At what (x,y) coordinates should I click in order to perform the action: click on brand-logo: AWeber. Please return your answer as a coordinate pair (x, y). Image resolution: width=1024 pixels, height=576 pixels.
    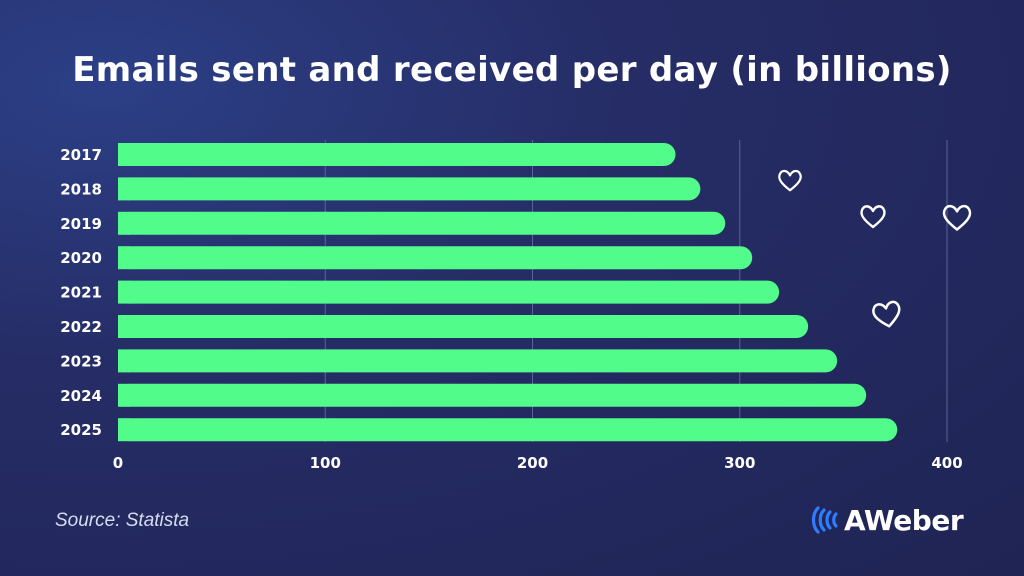
    Looking at the image, I should click on (893, 520).